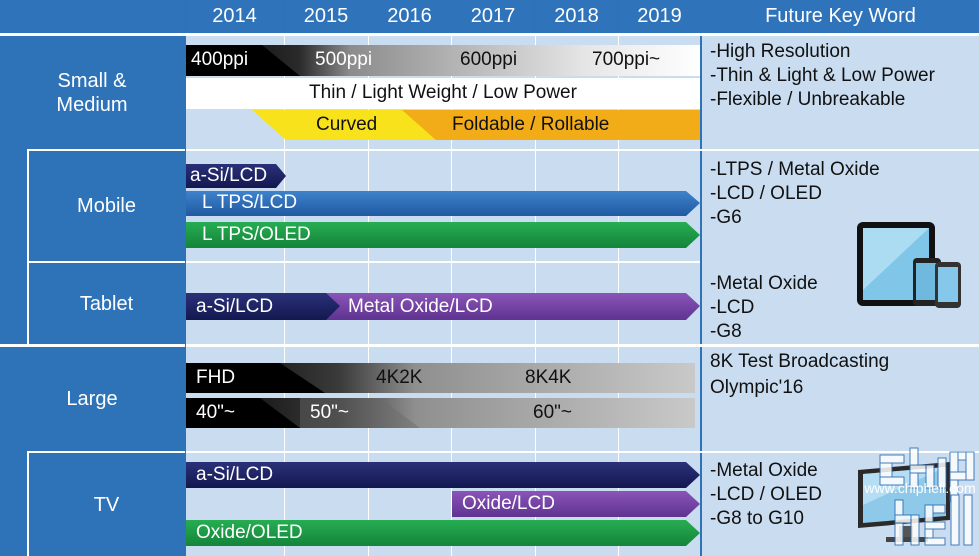 The height and width of the screenshot is (556, 979). What do you see at coordinates (220, 59) in the screenshot?
I see `ppi-label-400: 400ppi` at bounding box center [220, 59].